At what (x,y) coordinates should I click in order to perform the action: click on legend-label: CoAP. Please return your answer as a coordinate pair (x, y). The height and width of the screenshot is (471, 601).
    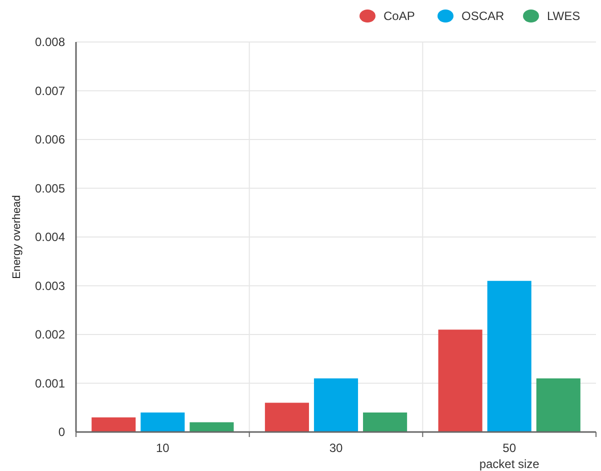
    Looking at the image, I should click on (399, 16).